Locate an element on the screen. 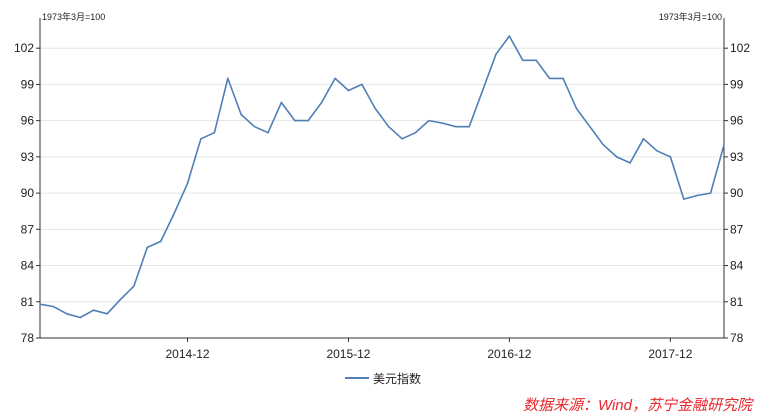 This screenshot has width=784, height=417. y-tick-label-left: 93 is located at coordinates (28, 157).